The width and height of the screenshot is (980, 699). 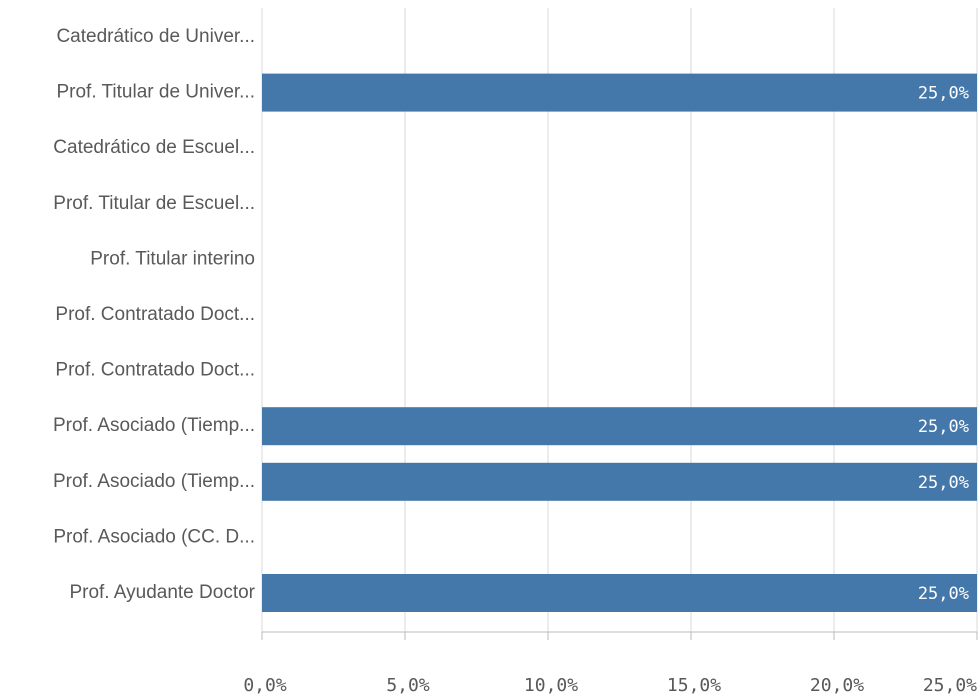 I want to click on x-tick-label: 15,0%, so click(x=694, y=685).